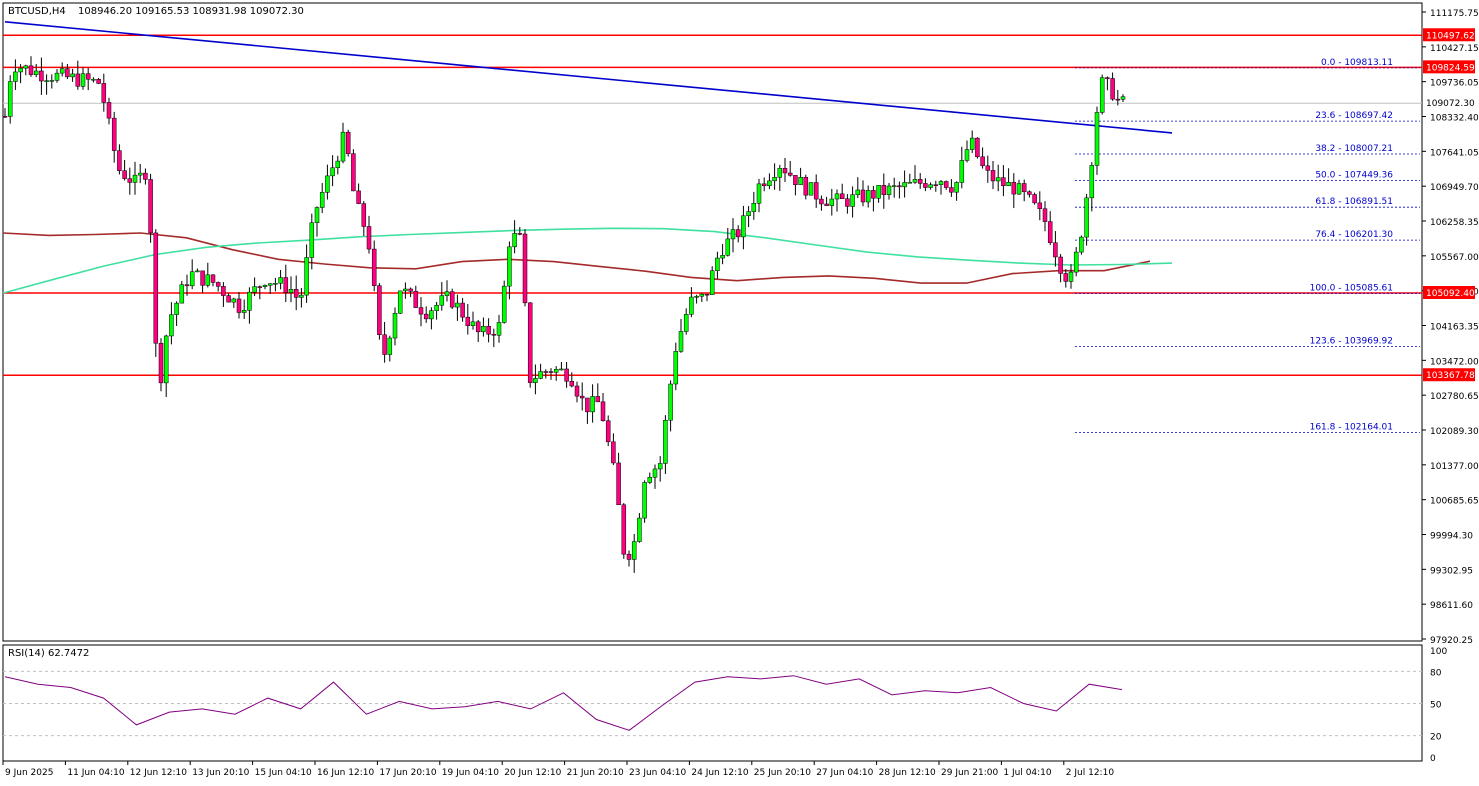 This screenshot has width=1479, height=786. Describe the element at coordinates (587, 260) in the screenshot. I see `ma-fast-line` at that location.